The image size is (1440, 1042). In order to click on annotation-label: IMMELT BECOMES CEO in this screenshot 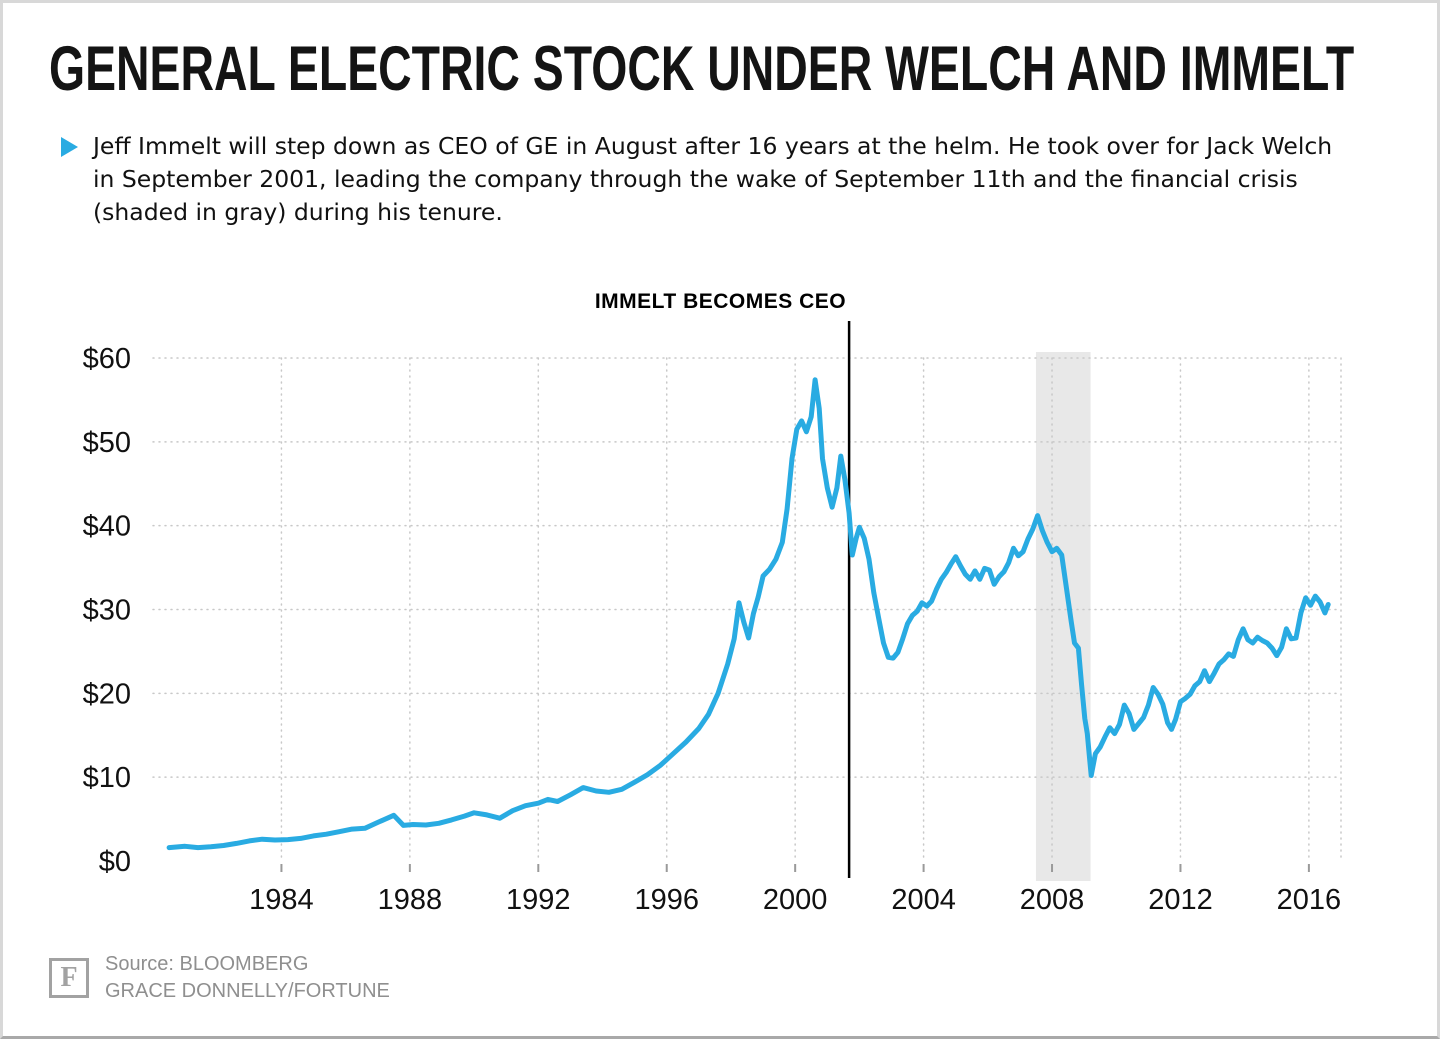, I will do `click(720, 301)`.